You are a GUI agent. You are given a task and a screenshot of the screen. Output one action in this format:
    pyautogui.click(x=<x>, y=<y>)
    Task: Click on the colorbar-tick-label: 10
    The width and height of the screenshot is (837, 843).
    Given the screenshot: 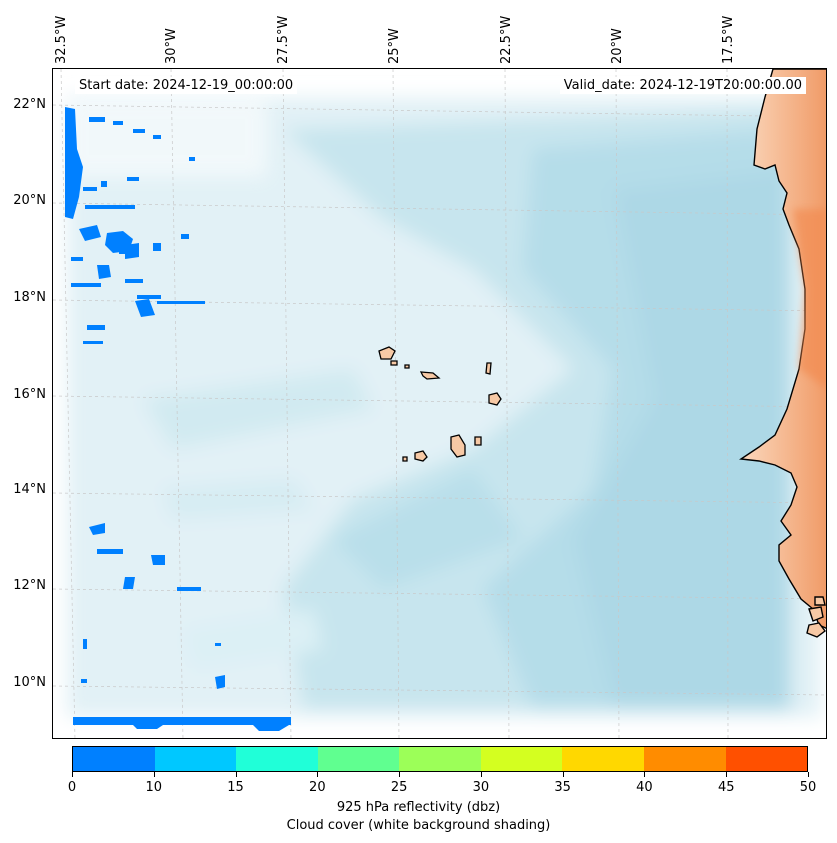 What is the action you would take?
    pyautogui.click(x=154, y=787)
    